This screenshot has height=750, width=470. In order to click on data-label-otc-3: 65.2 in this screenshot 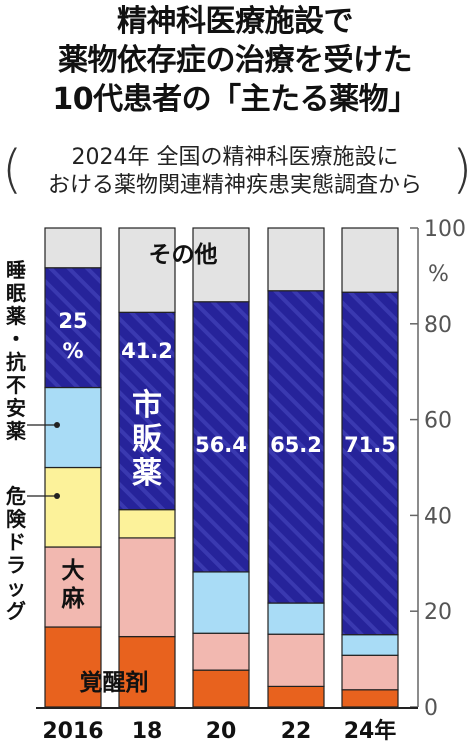, I will do `click(296, 445)`.